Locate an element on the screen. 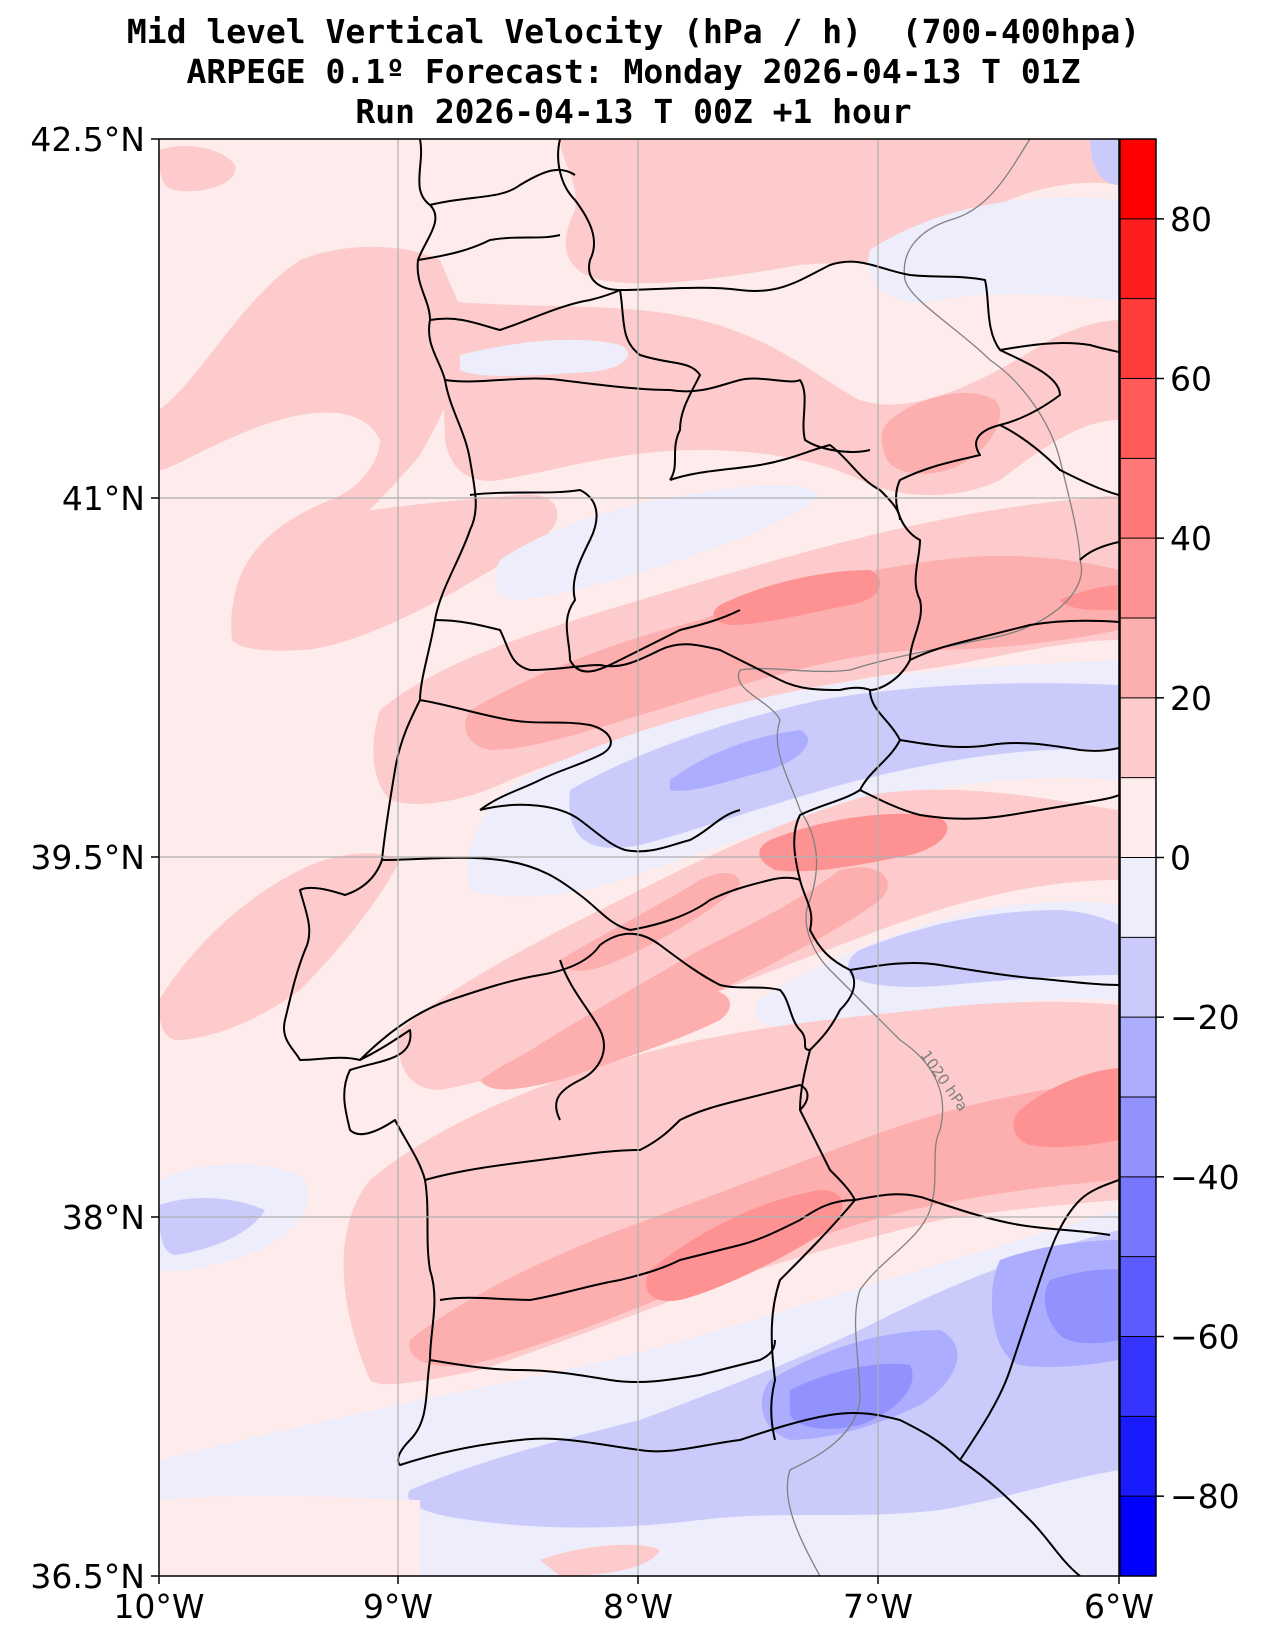 The image size is (1267, 1646). lon-label-10w: 10°W is located at coordinates (158, 1606).